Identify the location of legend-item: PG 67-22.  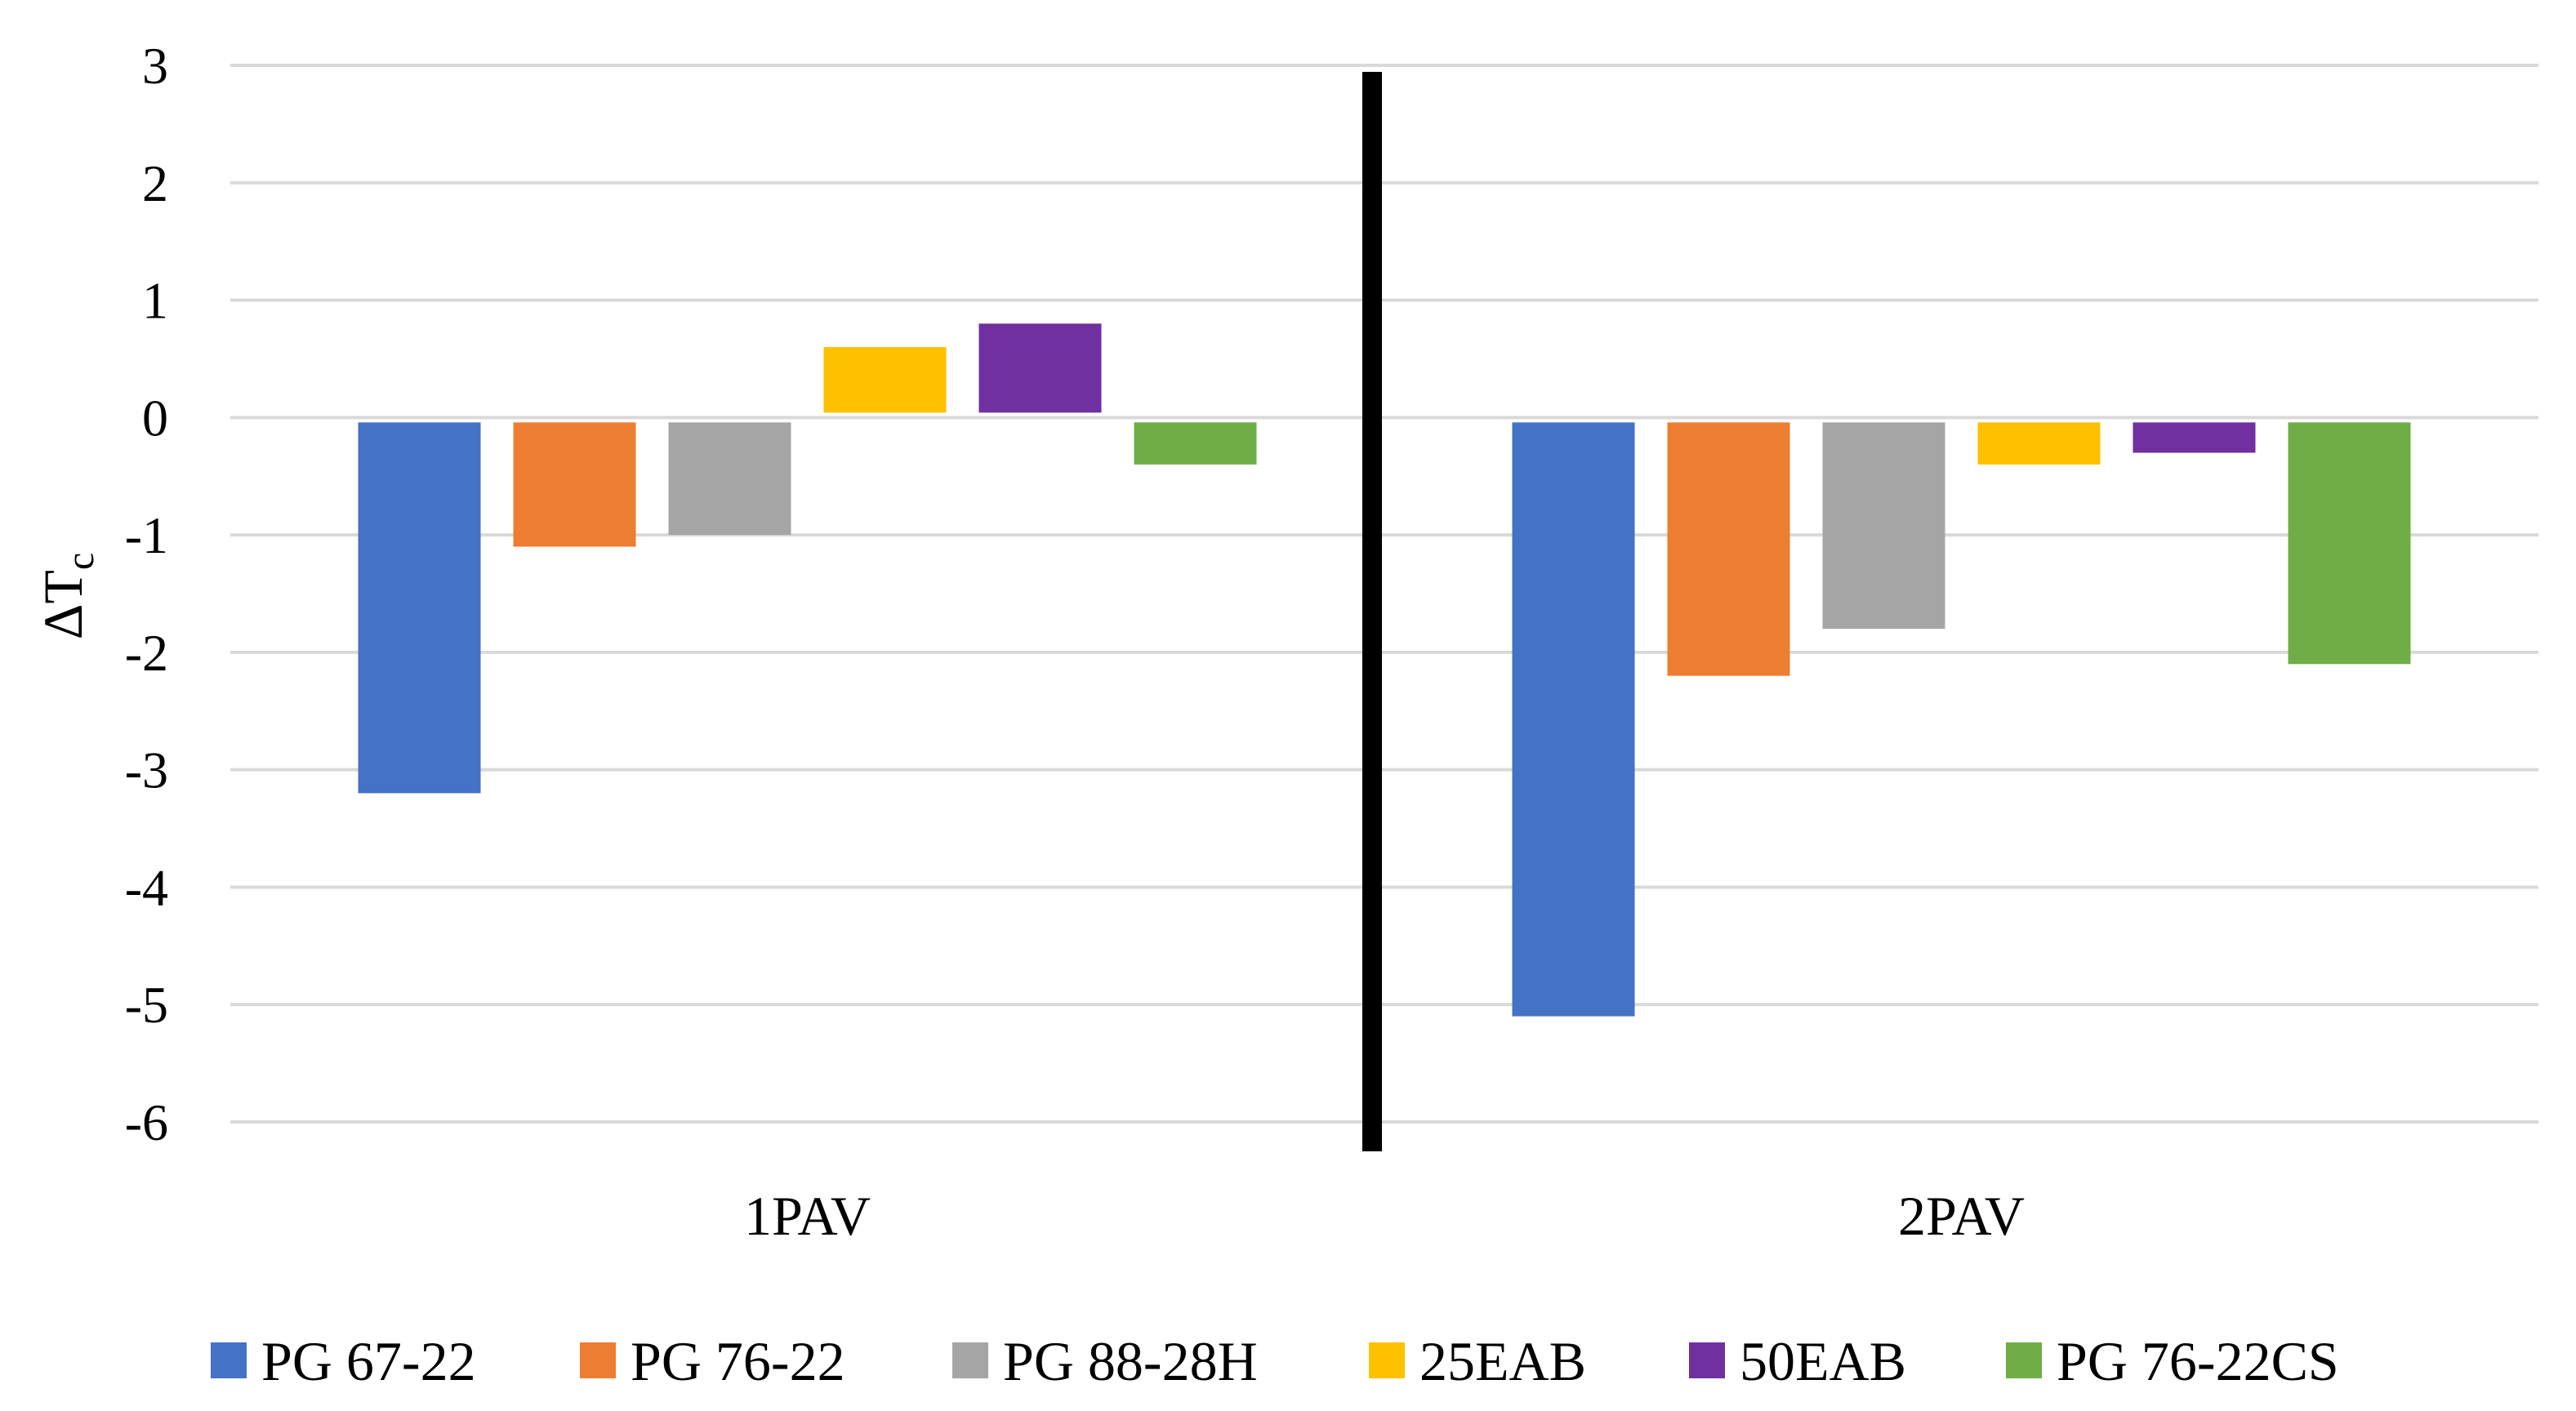
(343, 1361).